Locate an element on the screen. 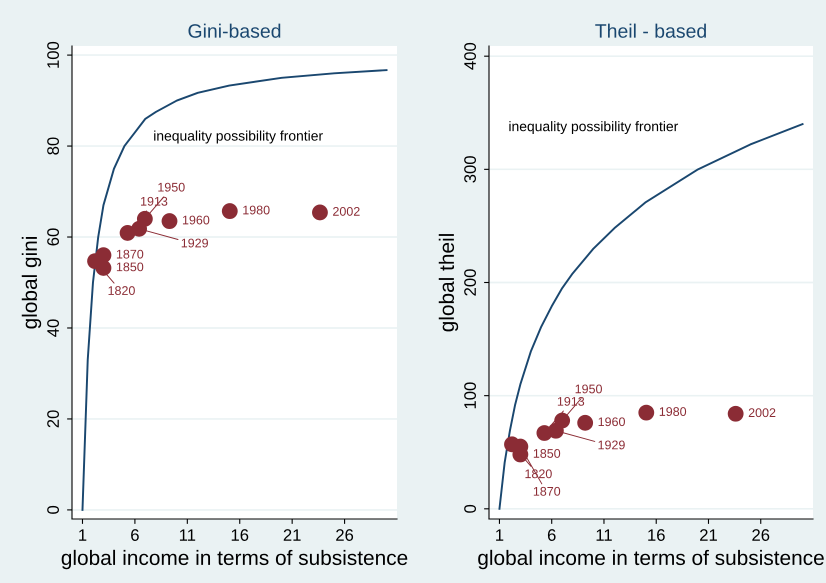 The width and height of the screenshot is (826, 583). y-tick-label: 300 is located at coordinates (470, 169).